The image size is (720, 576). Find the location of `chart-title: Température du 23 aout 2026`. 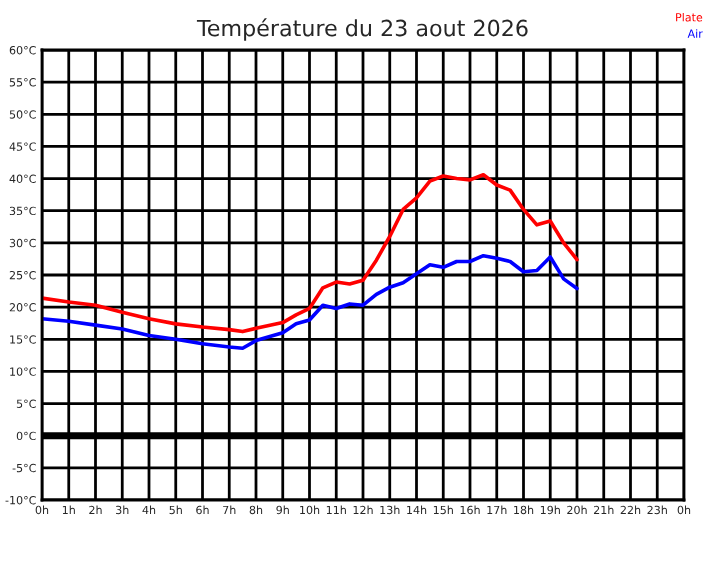

chart-title: Température du 23 aout 2026 is located at coordinates (362, 29).